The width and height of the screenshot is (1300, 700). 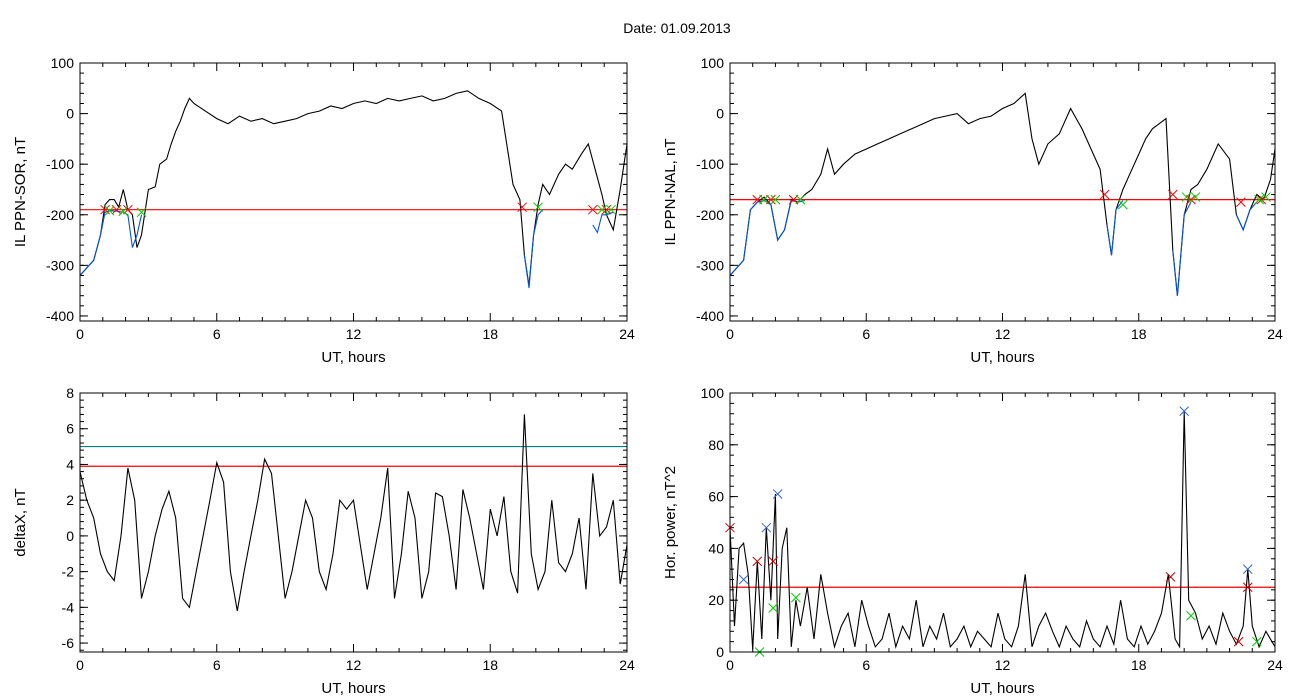 What do you see at coordinates (217, 334) in the screenshot?
I see `x-tick-label-il-sor: 6` at bounding box center [217, 334].